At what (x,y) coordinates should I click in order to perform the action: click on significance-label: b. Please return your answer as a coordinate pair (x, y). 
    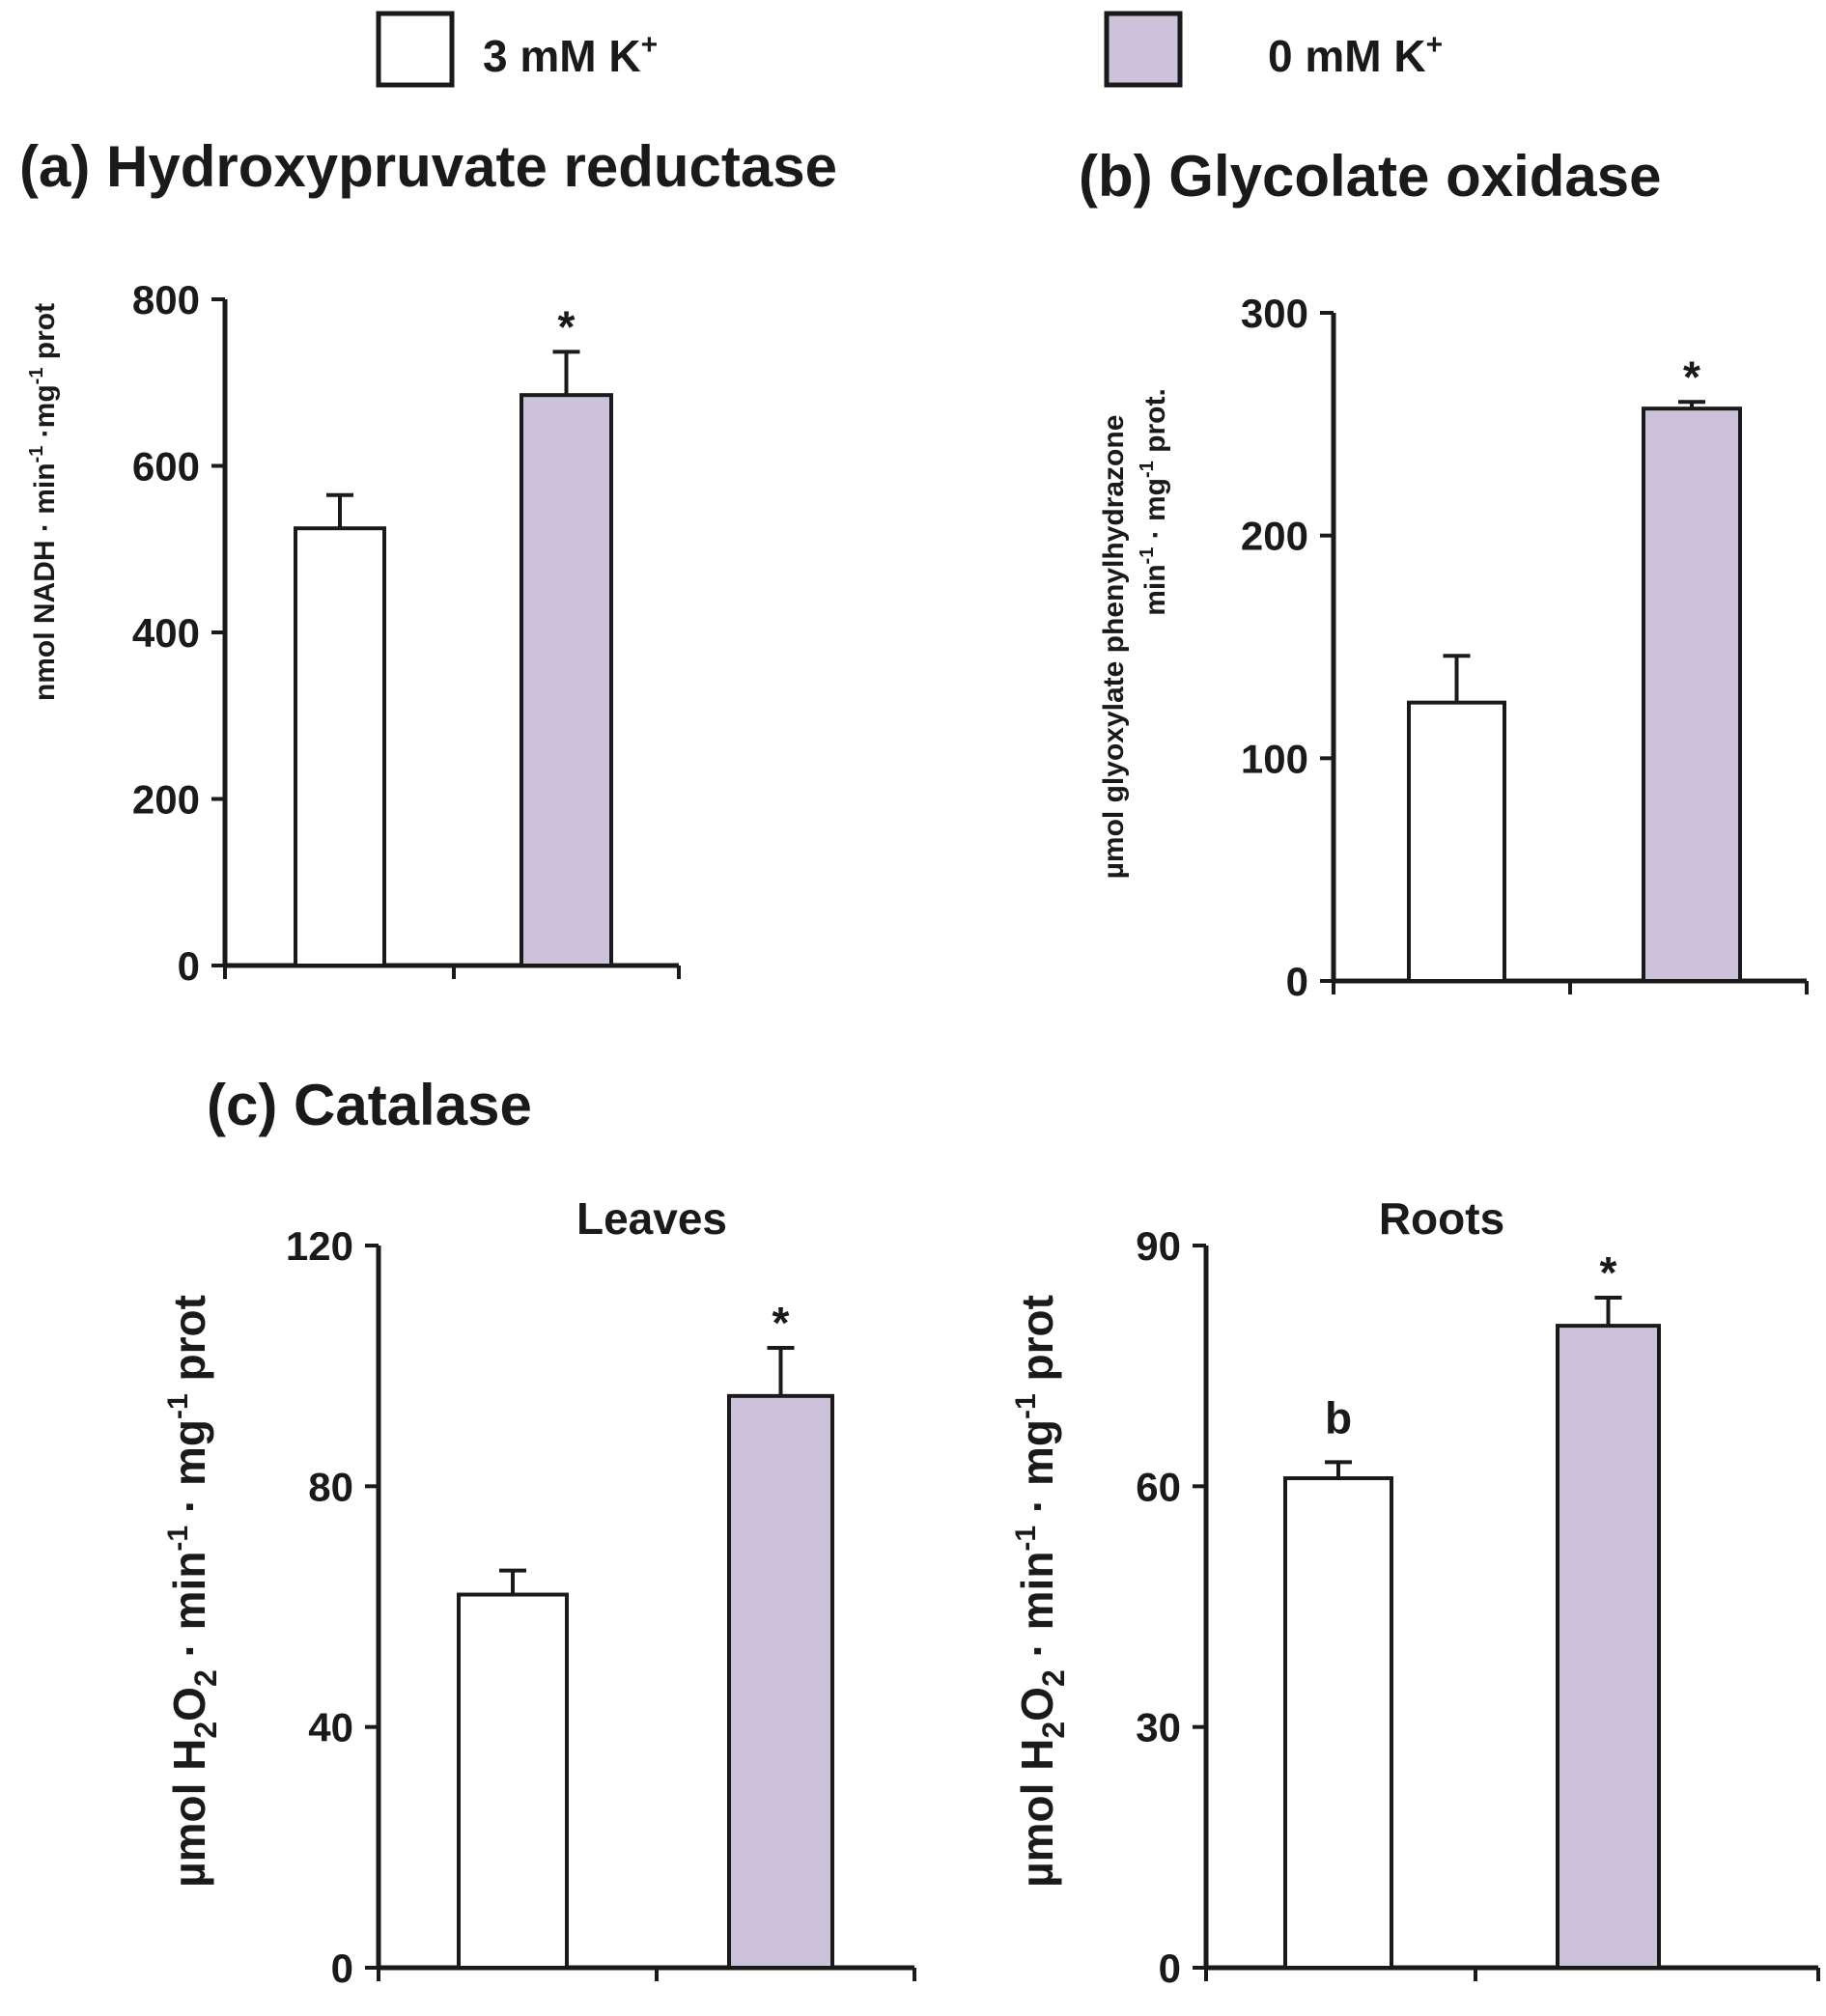
    Looking at the image, I should click on (1339, 1417).